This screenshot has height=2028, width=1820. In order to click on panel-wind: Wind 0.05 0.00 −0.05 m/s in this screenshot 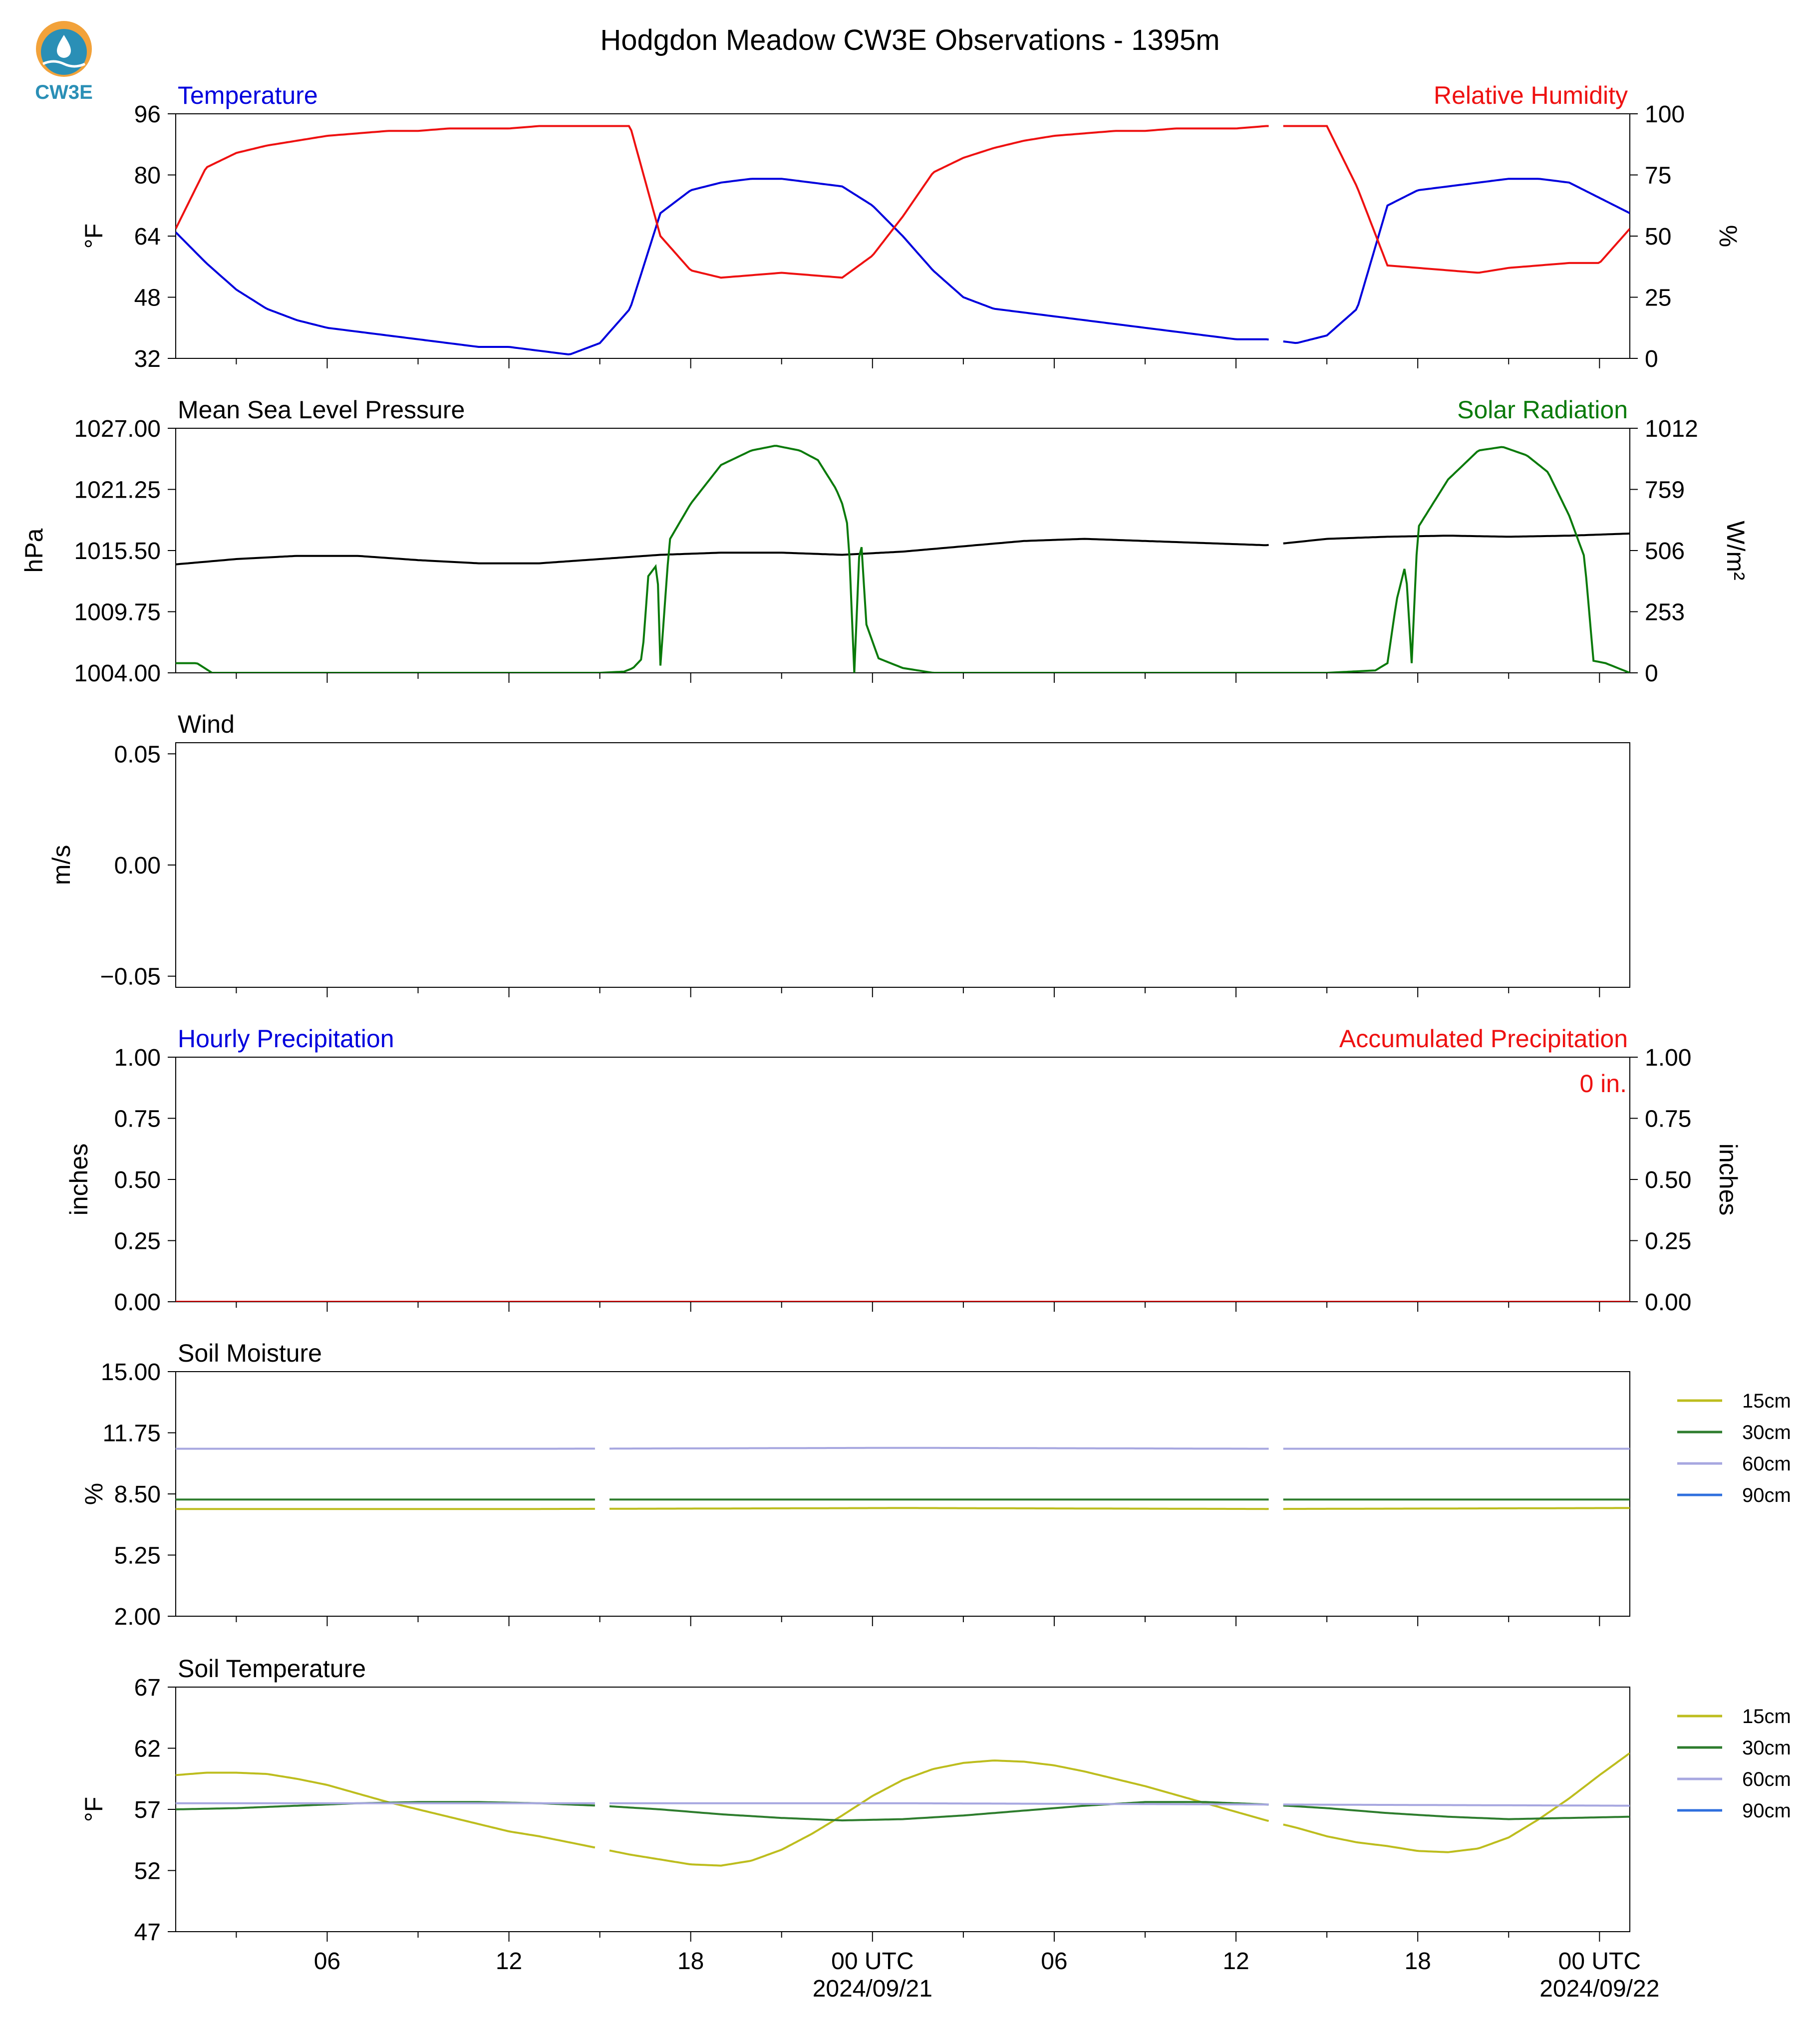, I will do `click(838, 853)`.